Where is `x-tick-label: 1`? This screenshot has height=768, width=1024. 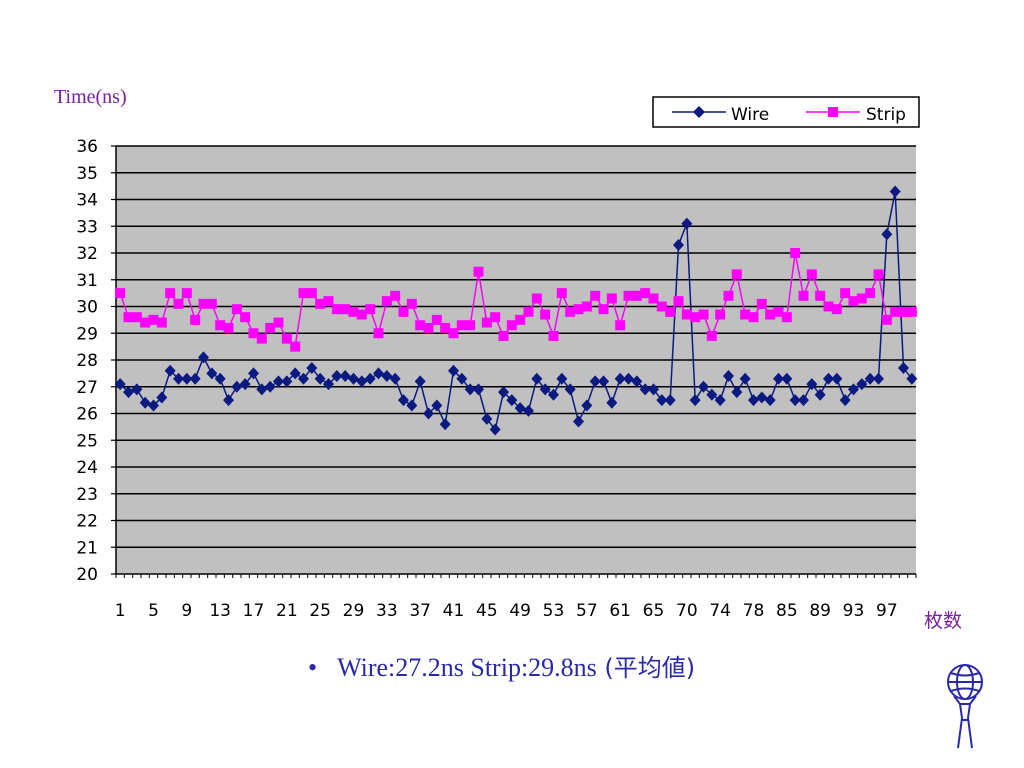
x-tick-label: 1 is located at coordinates (120, 611).